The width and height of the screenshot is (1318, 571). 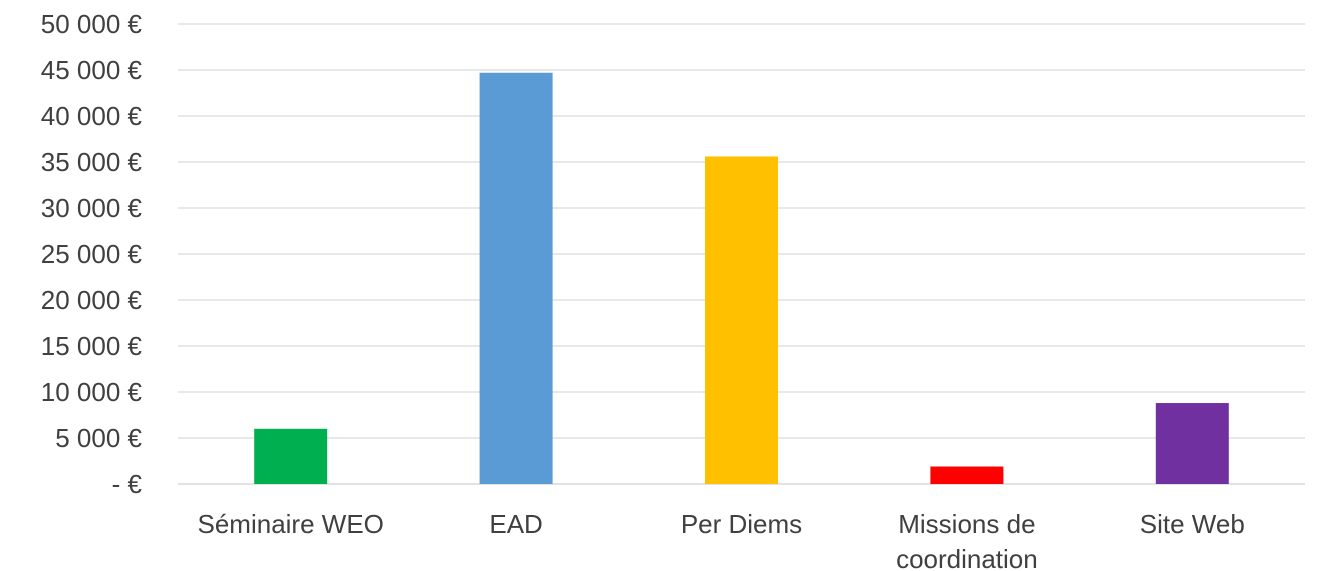 What do you see at coordinates (98, 438) in the screenshot?
I see `y-tick-label: 5 000 €` at bounding box center [98, 438].